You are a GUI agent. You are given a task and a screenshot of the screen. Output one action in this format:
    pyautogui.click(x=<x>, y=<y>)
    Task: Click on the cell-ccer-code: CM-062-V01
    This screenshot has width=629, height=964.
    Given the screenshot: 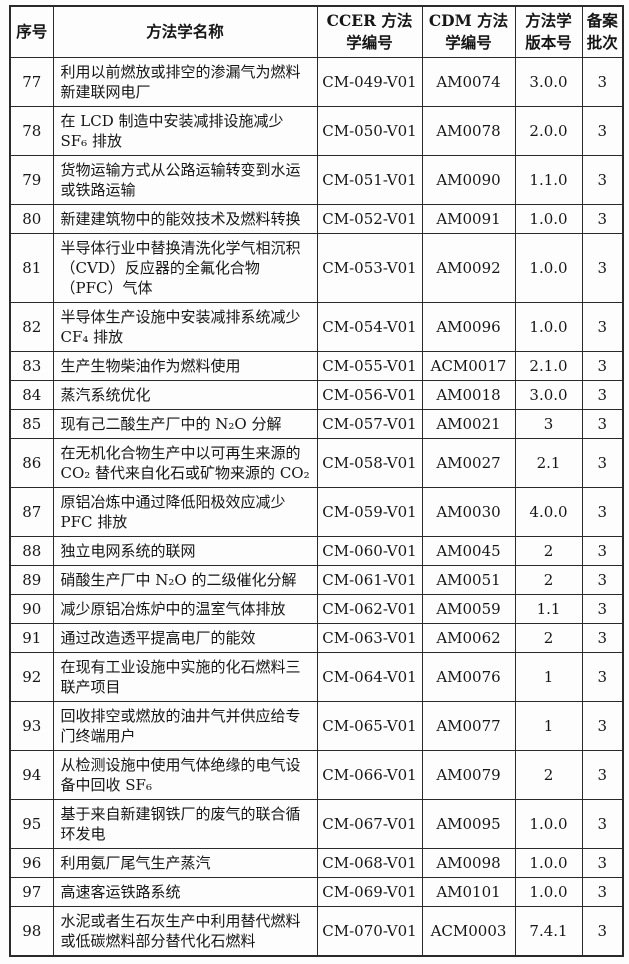 What is the action you would take?
    pyautogui.click(x=369, y=609)
    